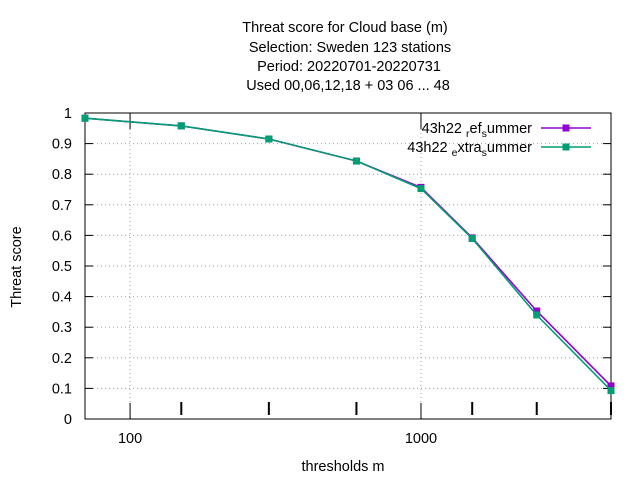 The image size is (640, 485). Describe the element at coordinates (130, 439) in the screenshot. I see `x-tick-label: 100` at that location.